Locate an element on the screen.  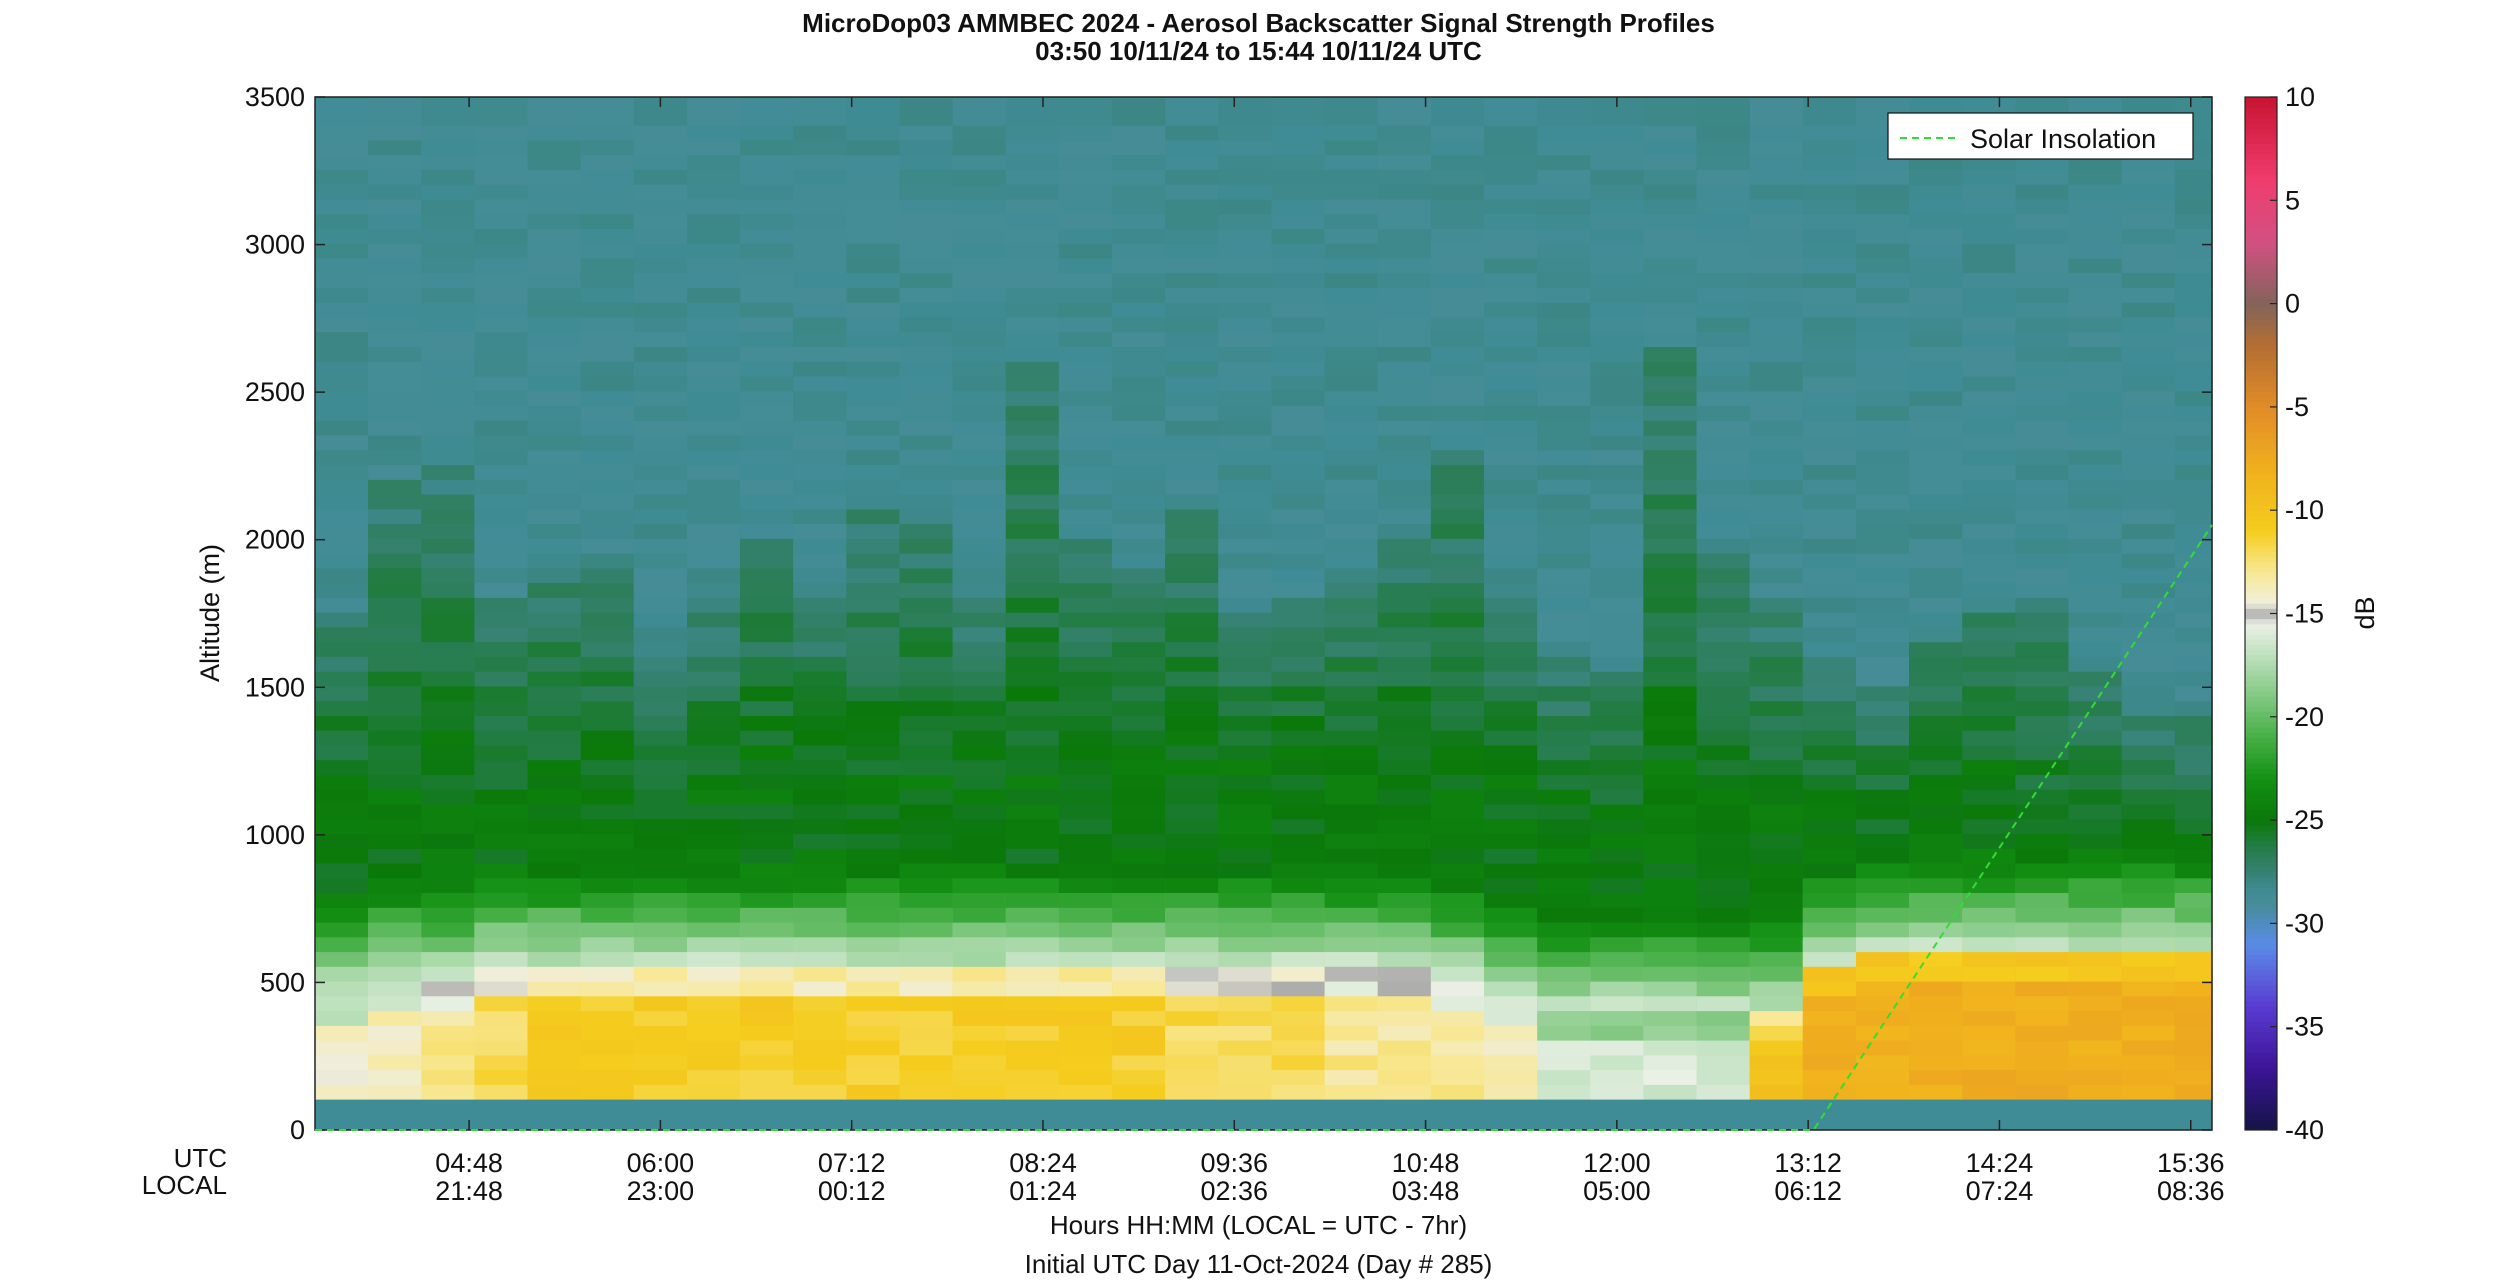
x-tick-label-local: 23:00 is located at coordinates (661, 1191).